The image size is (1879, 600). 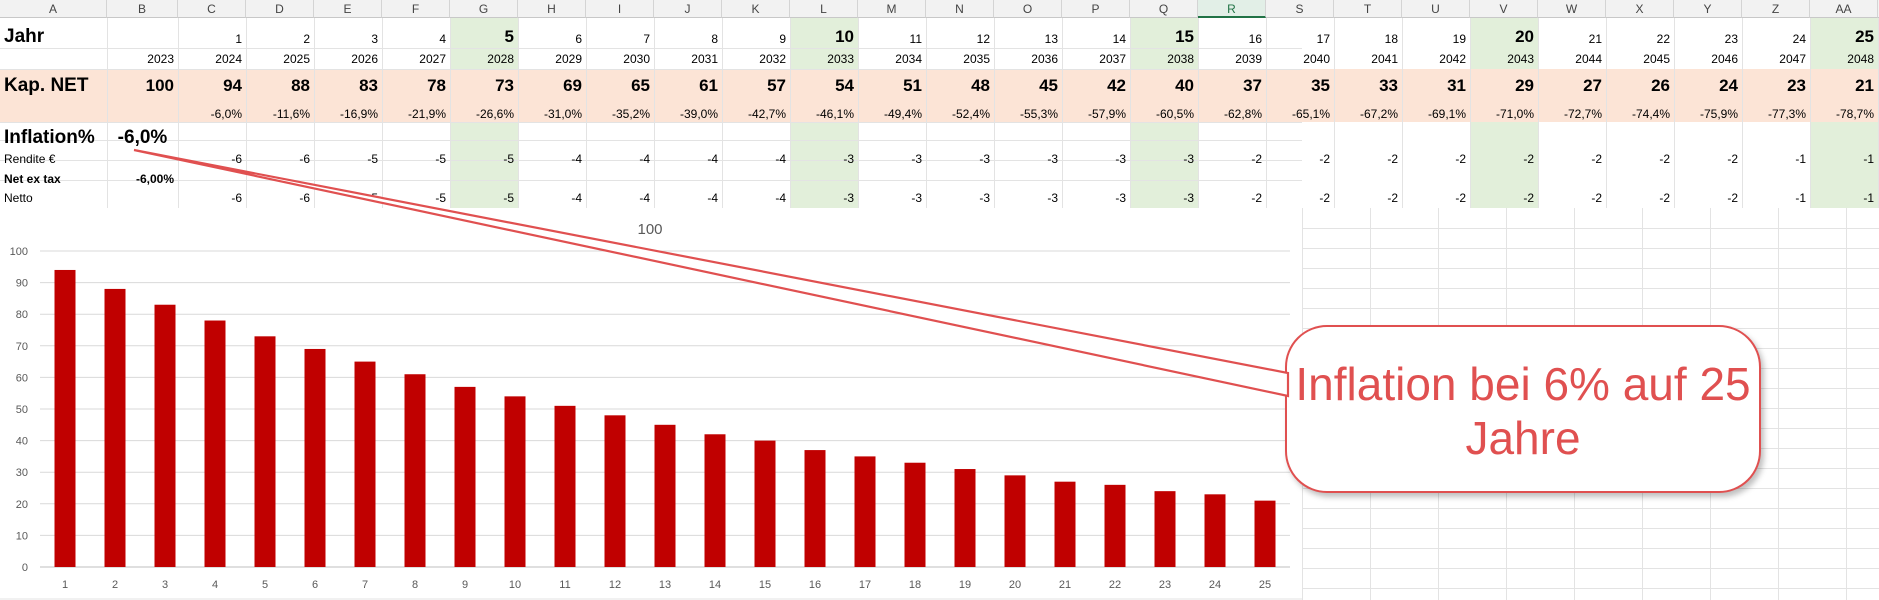 What do you see at coordinates (840, 59) in the screenshot?
I see `year-cell: 2033` at bounding box center [840, 59].